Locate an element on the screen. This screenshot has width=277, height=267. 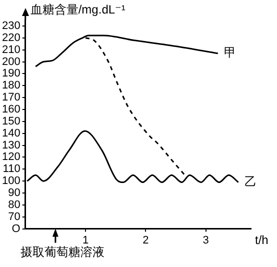
y-tick-label: 120 is located at coordinates (11, 157).